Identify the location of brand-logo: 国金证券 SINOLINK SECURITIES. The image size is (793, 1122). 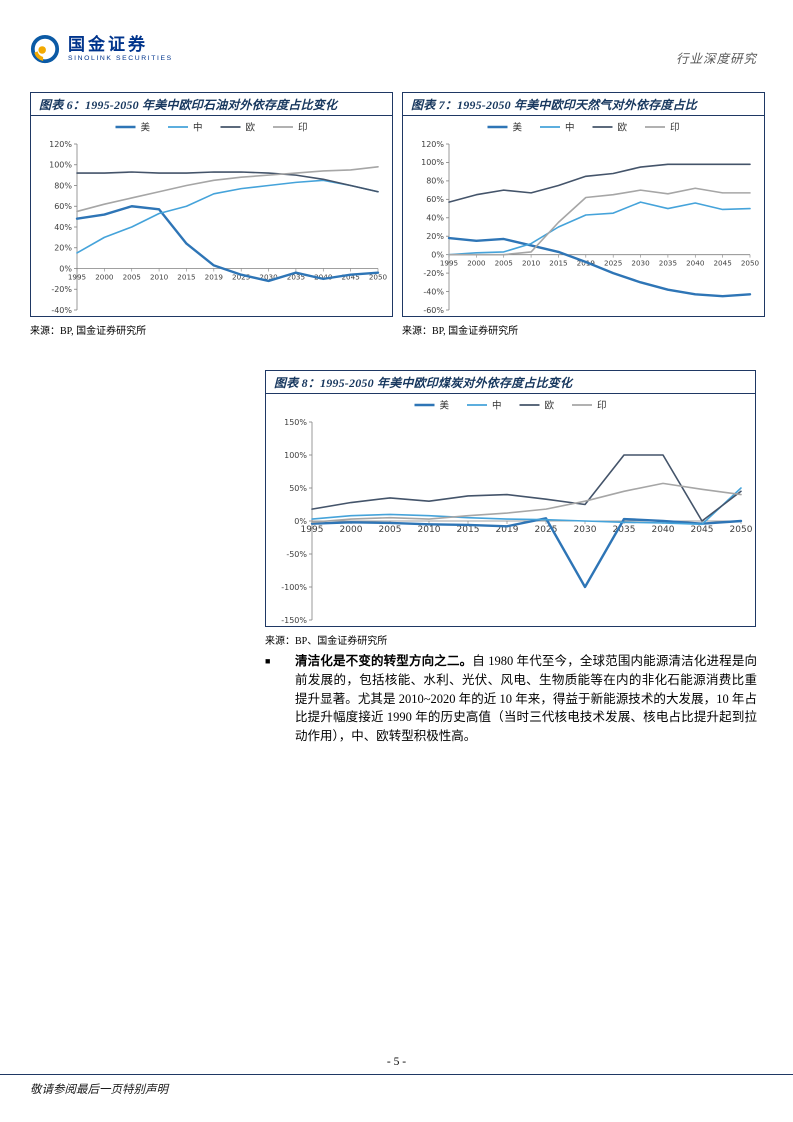
(101, 49).